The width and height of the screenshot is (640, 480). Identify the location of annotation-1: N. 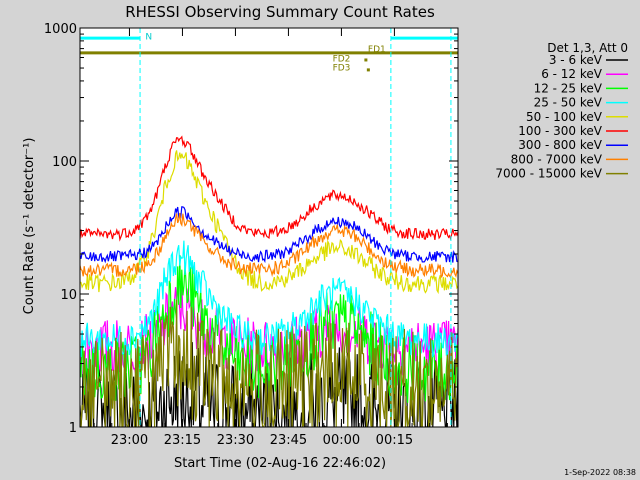
(148, 37).